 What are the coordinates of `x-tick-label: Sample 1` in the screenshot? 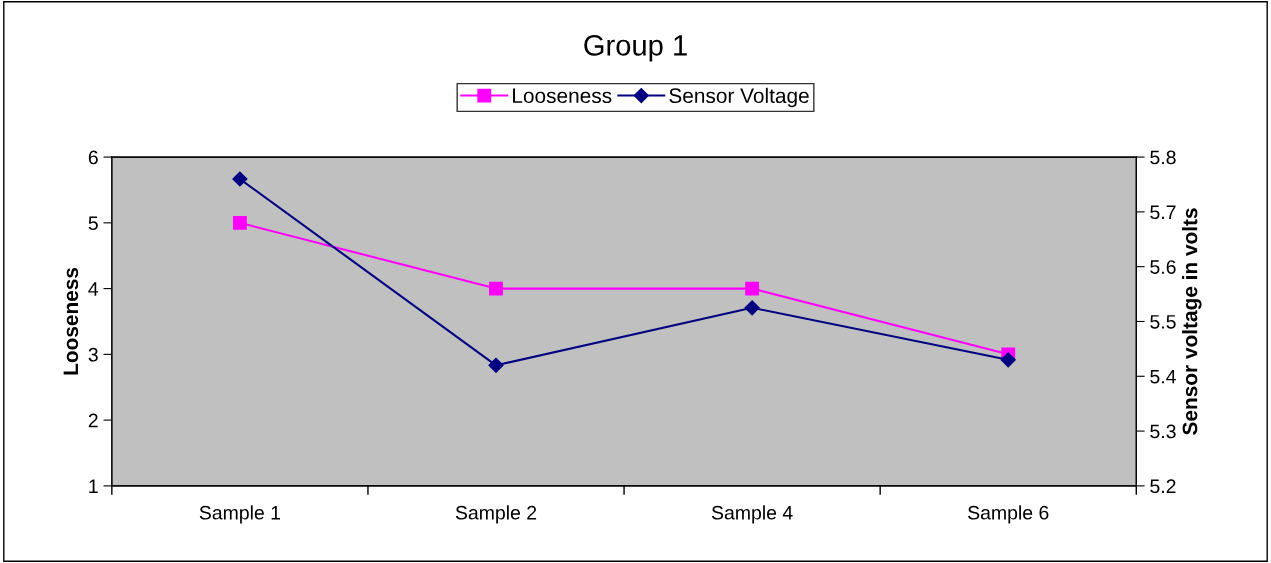 It's located at (240, 514).